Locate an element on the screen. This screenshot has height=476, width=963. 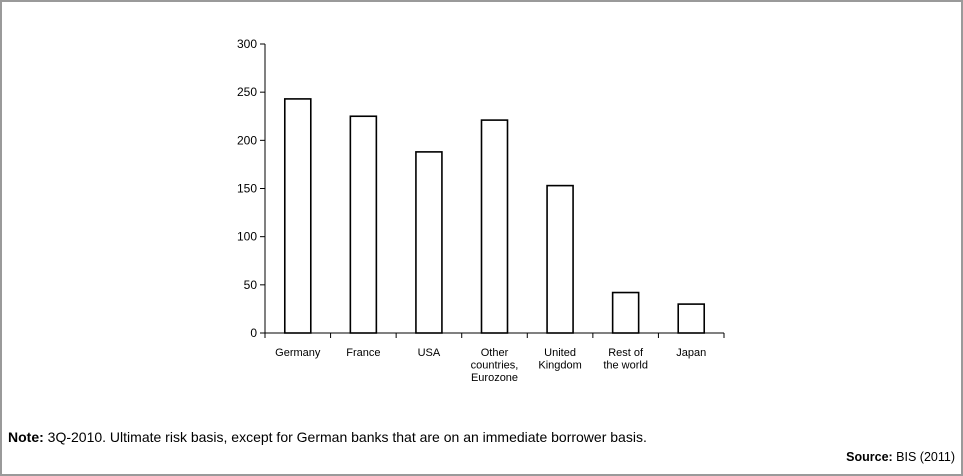
x-category-label: United Kingdom is located at coordinates (559, 359).